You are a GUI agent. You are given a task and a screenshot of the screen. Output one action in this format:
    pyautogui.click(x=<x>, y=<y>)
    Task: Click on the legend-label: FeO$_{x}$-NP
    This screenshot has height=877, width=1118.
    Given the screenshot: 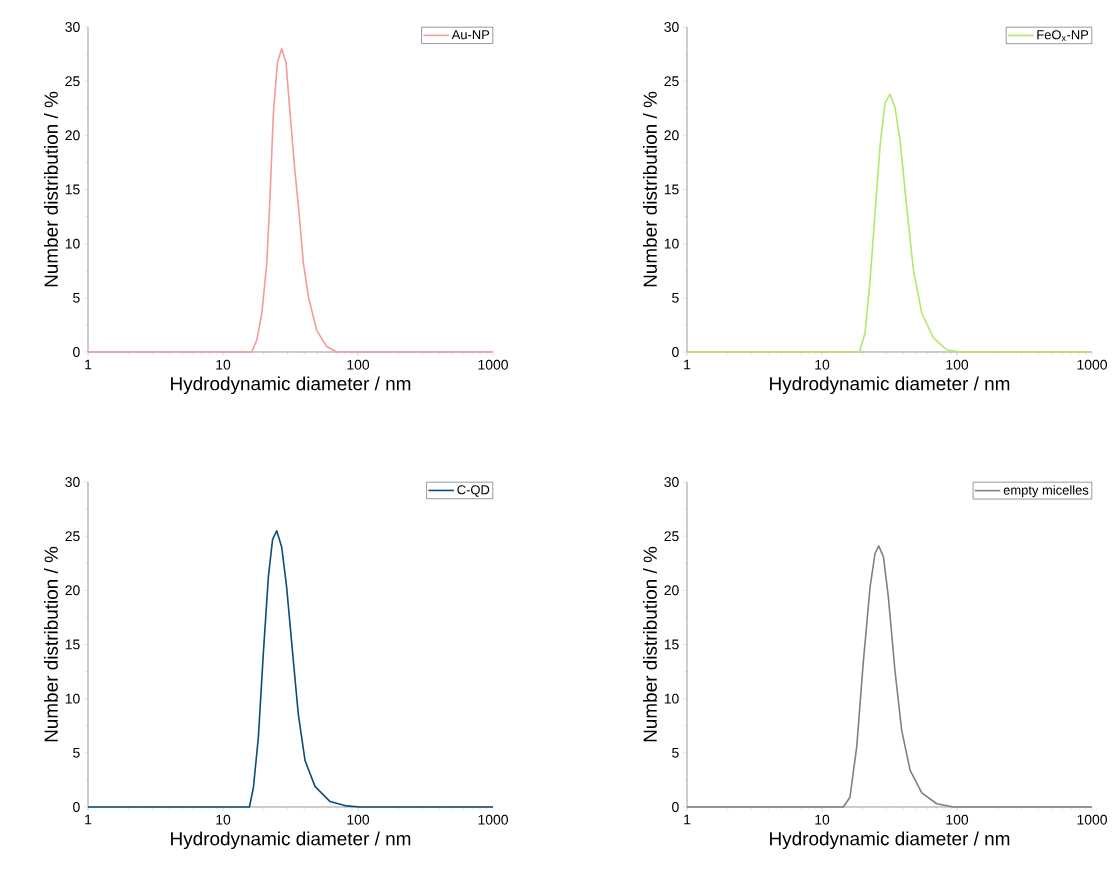 What is the action you would take?
    pyautogui.click(x=1063, y=36)
    